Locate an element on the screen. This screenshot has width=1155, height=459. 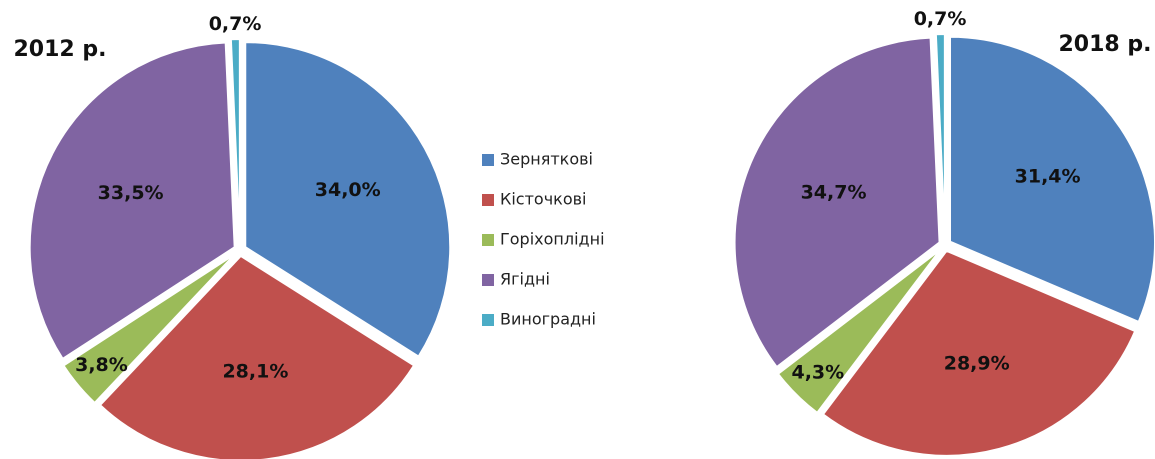
legend-label: Горіхоплідні is located at coordinates (552, 239).